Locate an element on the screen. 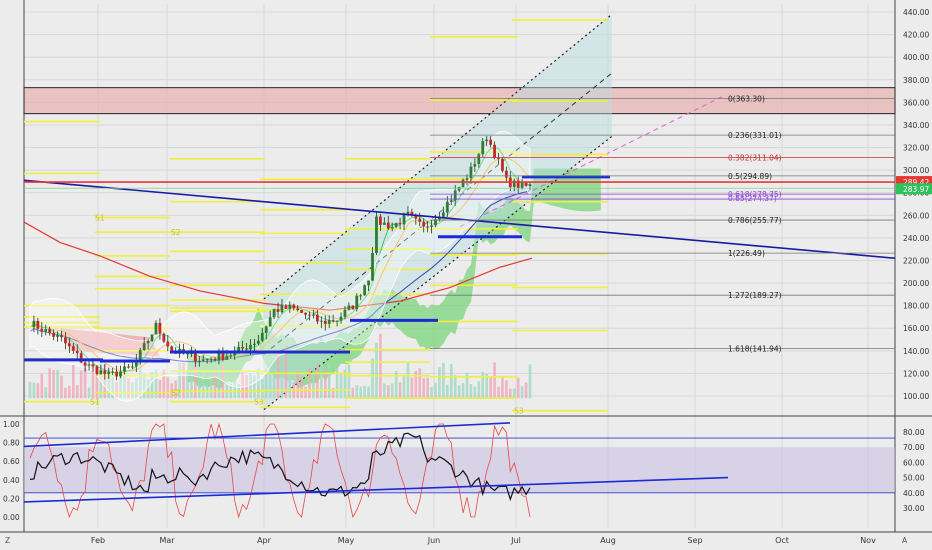 Image resolution: width=932 pixels, height=550 pixels. price-tick-label: 180.00 is located at coordinates (916, 306).